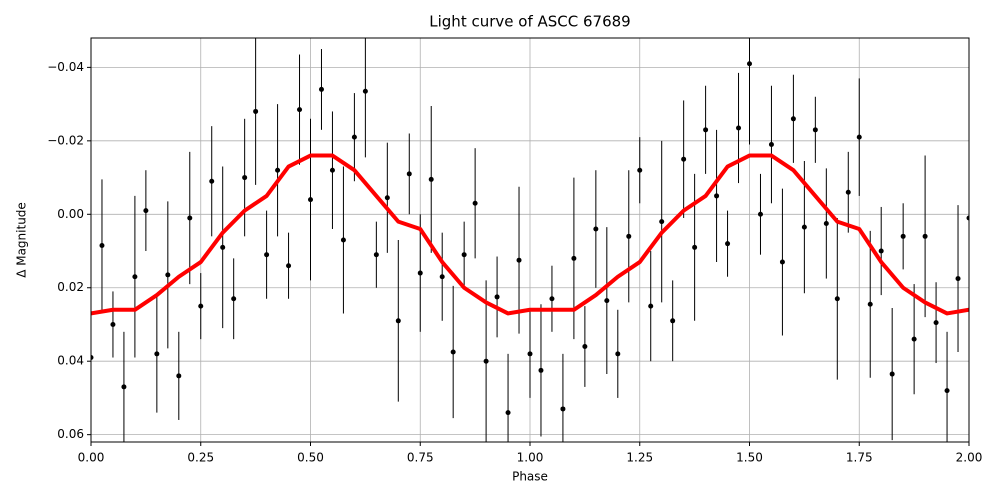 The image size is (1000, 504). I want to click on y-tick-label: 0.06, so click(70, 434).